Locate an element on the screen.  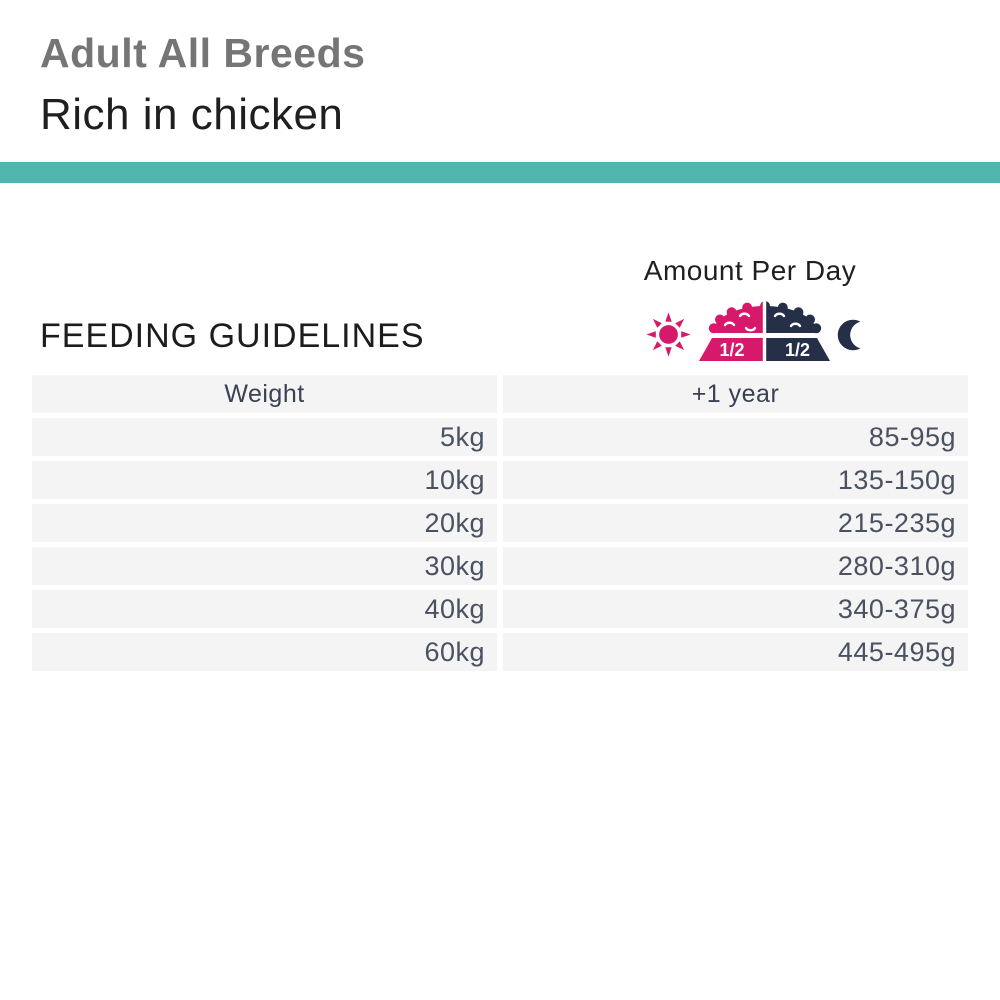
product-subtitle: Rich in chicken is located at coordinates (192, 114).